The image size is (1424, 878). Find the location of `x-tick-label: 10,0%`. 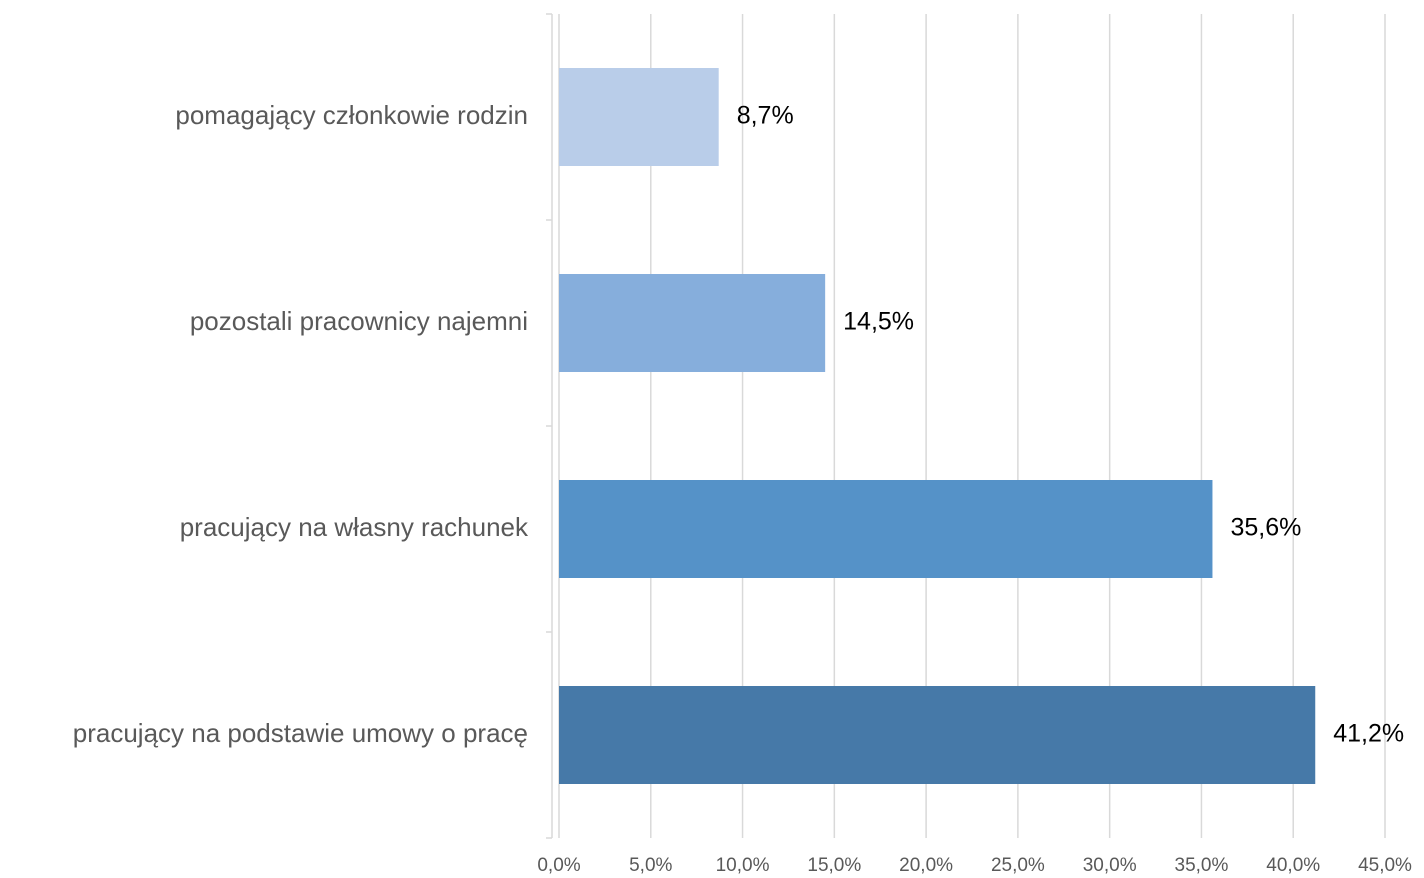

x-tick-label: 10,0% is located at coordinates (743, 865).